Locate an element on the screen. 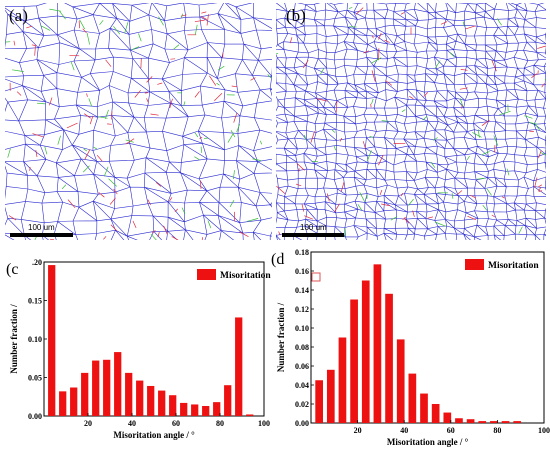 The height and width of the screenshot is (450, 550). y-tick-label: 0.14 is located at coordinates (302, 290).